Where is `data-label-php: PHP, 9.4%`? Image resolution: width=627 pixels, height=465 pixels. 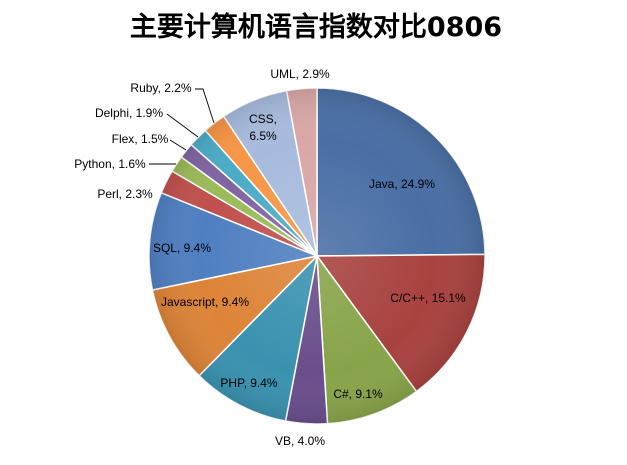
data-label-php: PHP, 9.4% is located at coordinates (248, 383).